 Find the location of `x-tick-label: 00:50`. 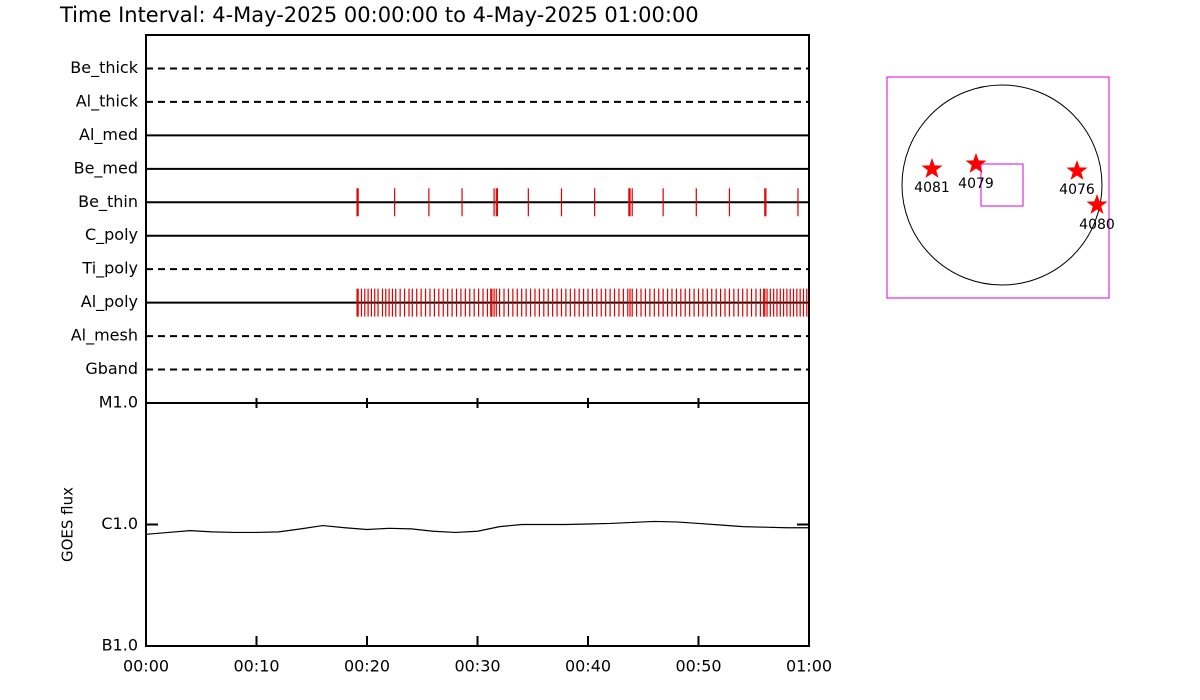

x-tick-label: 00:50 is located at coordinates (698, 666).